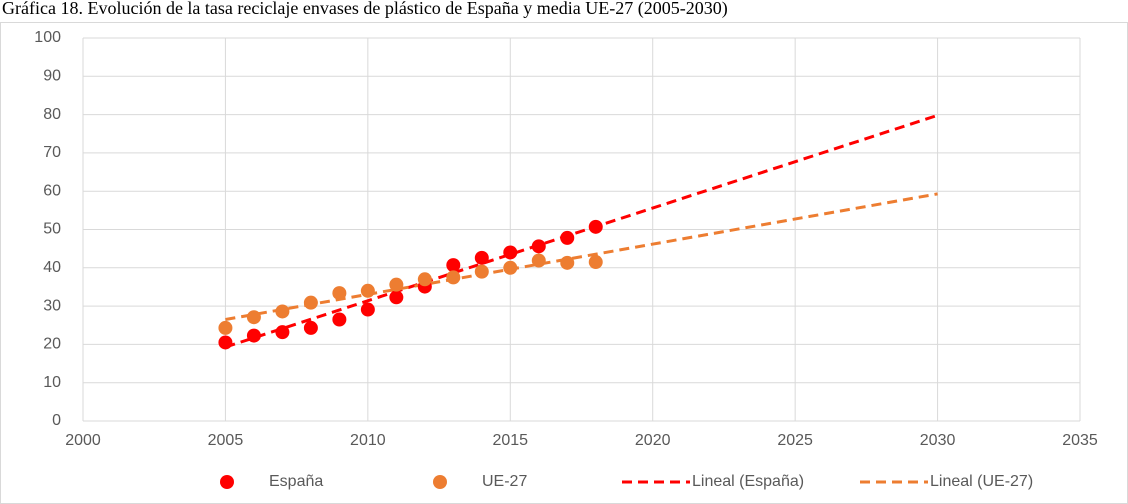  I want to click on legend-label: Lineal (España), so click(748, 481).